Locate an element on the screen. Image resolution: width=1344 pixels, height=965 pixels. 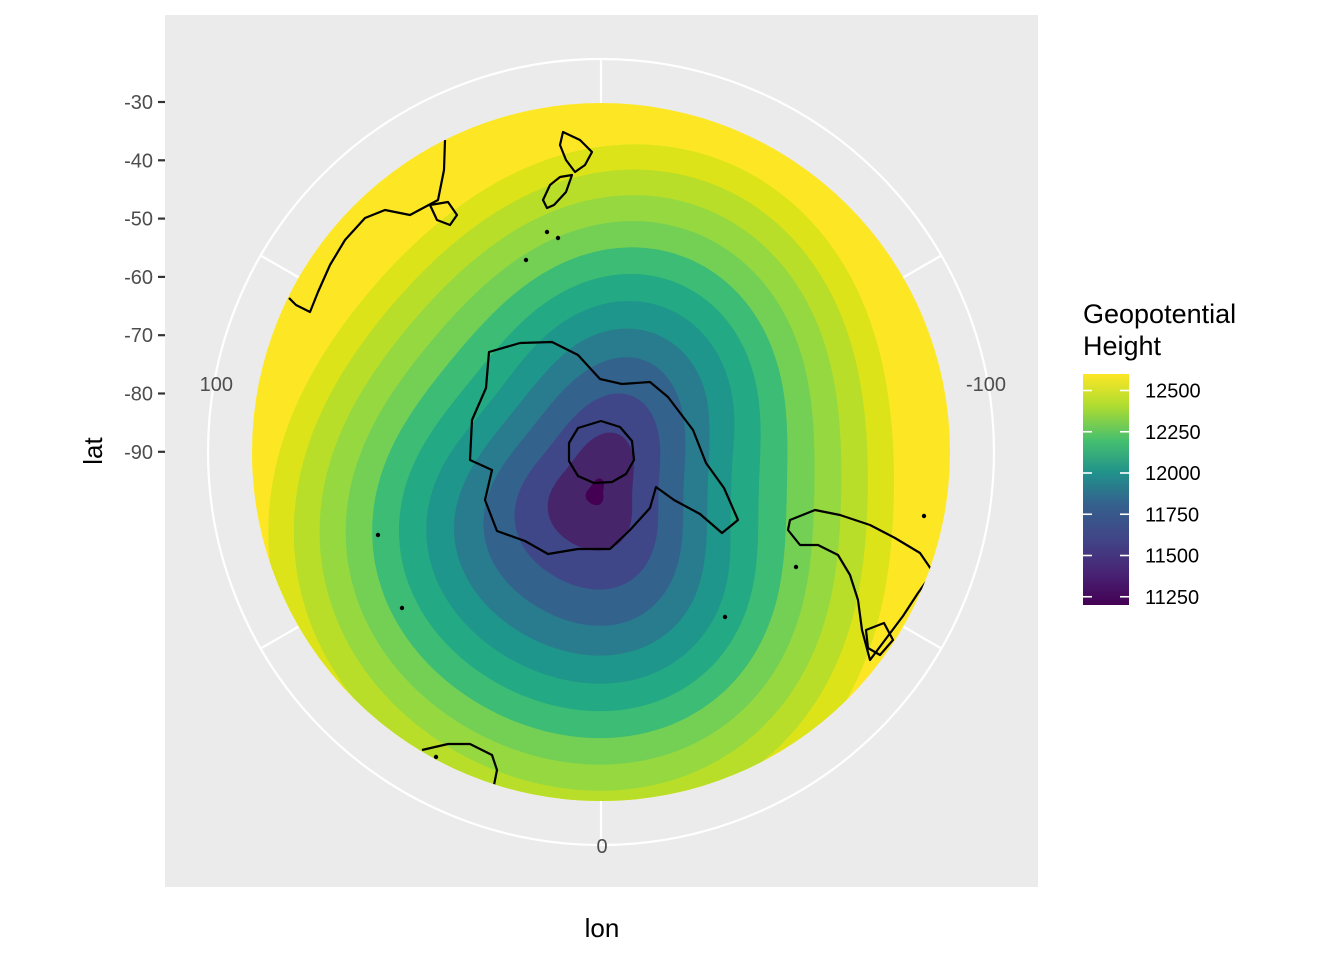
tasmania-coast is located at coordinates (443, 213).